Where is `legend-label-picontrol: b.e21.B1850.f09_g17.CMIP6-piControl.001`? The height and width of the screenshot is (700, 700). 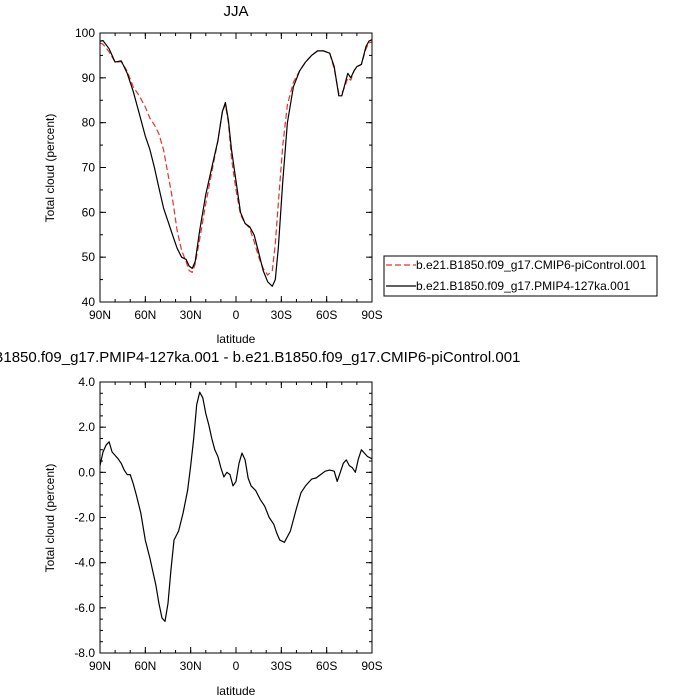
legend-label-picontrol: b.e21.B1850.f09_g17.CMIP6-piControl.001 is located at coordinates (531, 265).